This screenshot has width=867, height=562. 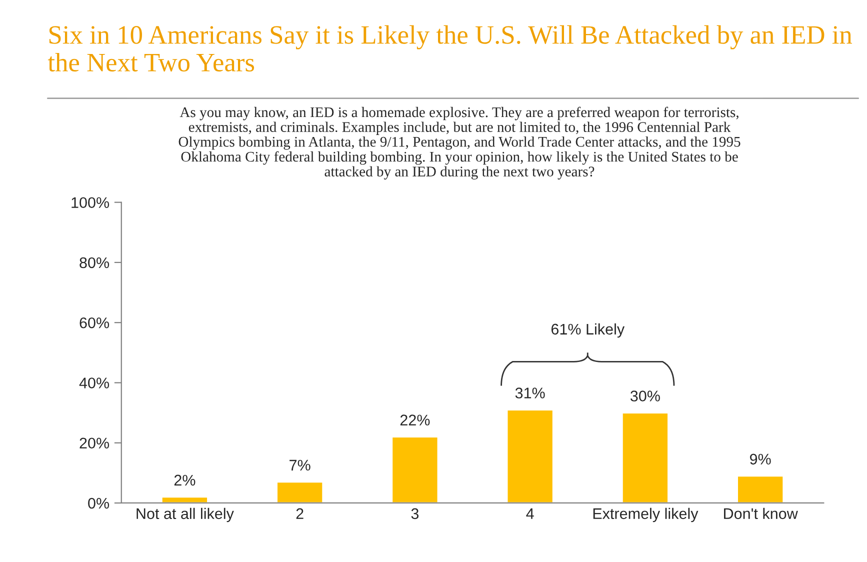 What do you see at coordinates (94, 383) in the screenshot?
I see `y-tick-label: 40%` at bounding box center [94, 383].